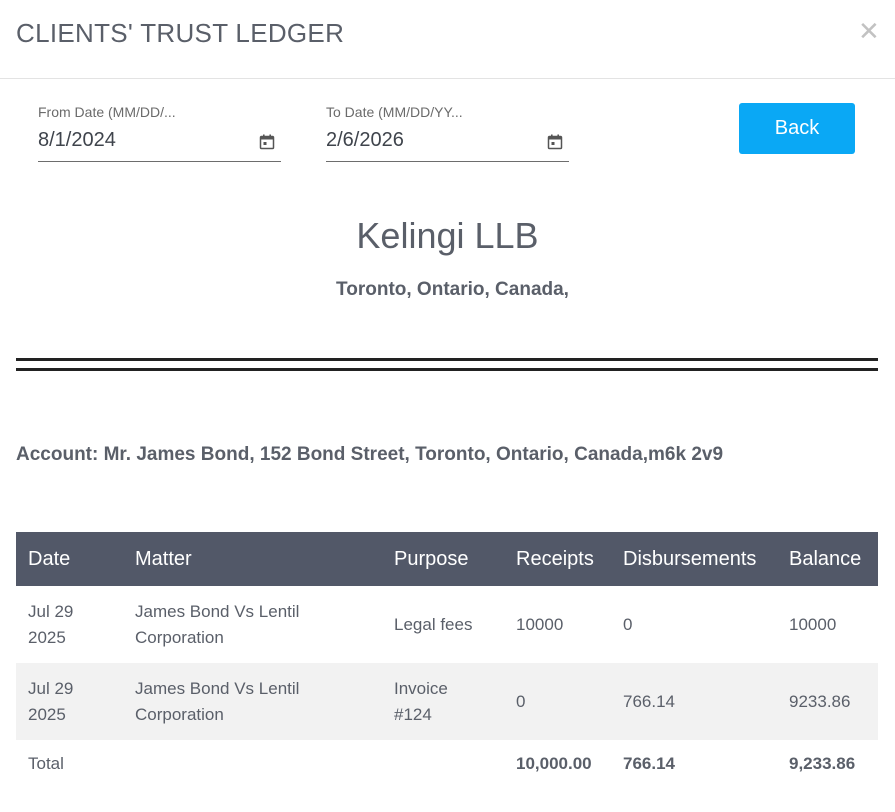 Image resolution: width=895 pixels, height=812 pixels. I want to click on dialog-title: CLIENTS' TRUST LEDGER, so click(180, 33).